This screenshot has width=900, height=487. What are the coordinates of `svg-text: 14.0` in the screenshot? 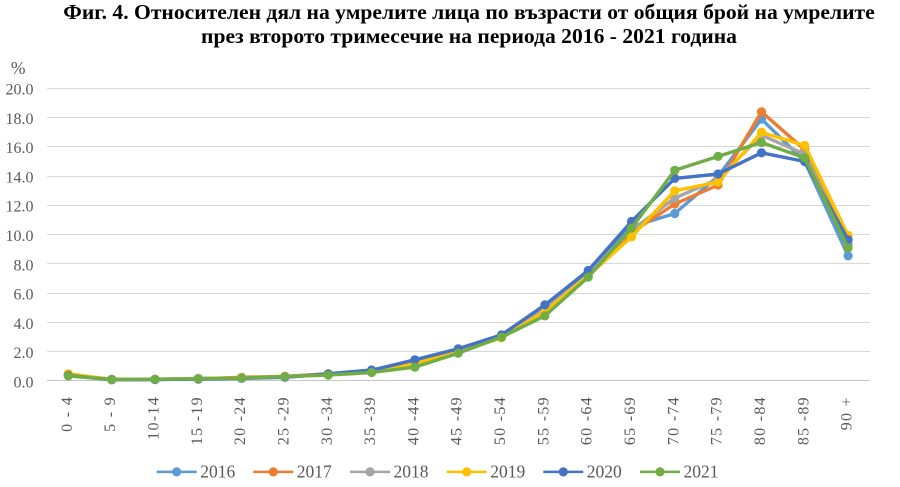 It's located at (20, 178).